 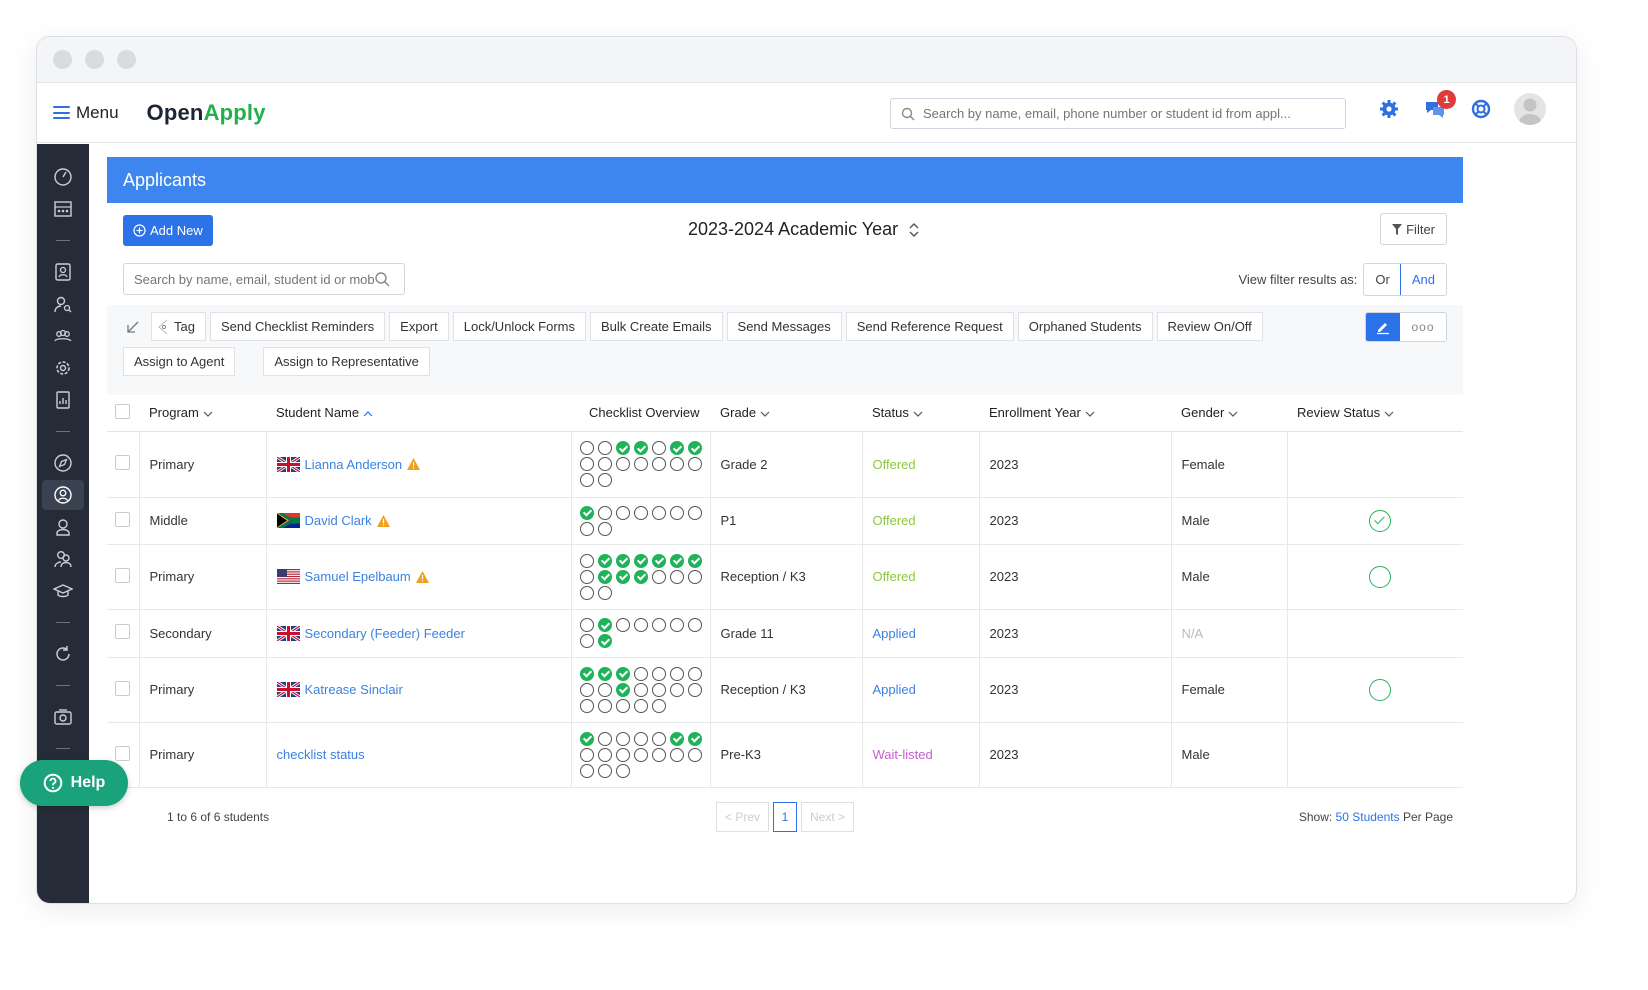 What do you see at coordinates (1209, 326) in the screenshot?
I see `review-on-off-button: Review On/Off` at bounding box center [1209, 326].